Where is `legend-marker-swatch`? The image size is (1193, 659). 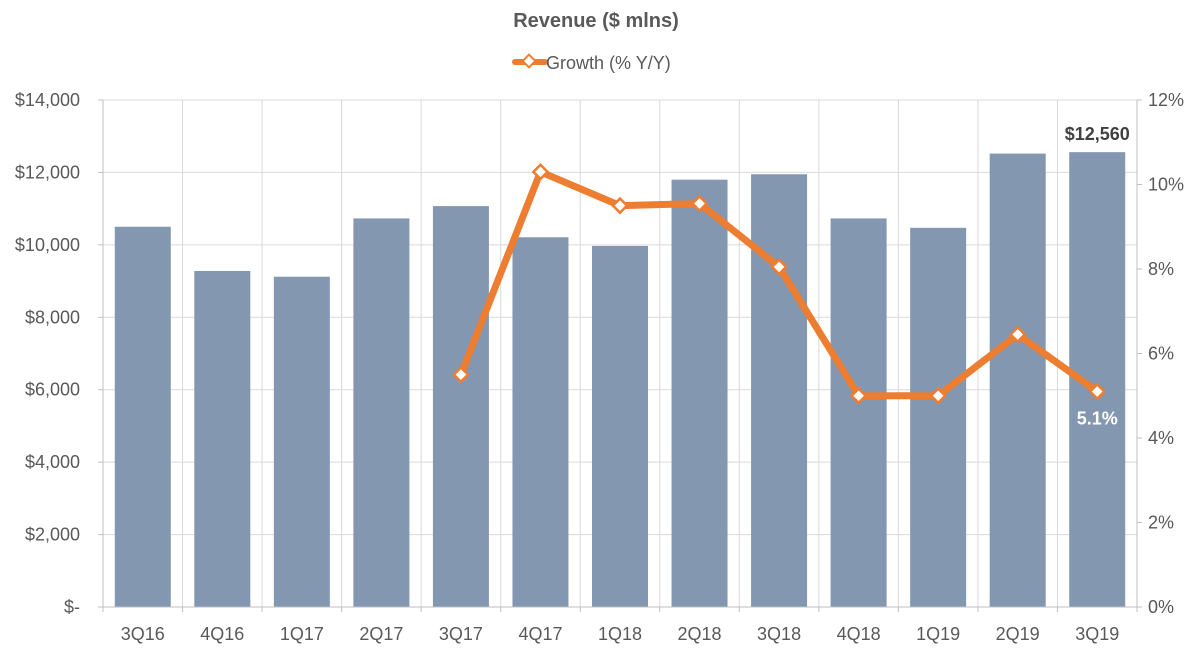
legend-marker-swatch is located at coordinates (529, 61).